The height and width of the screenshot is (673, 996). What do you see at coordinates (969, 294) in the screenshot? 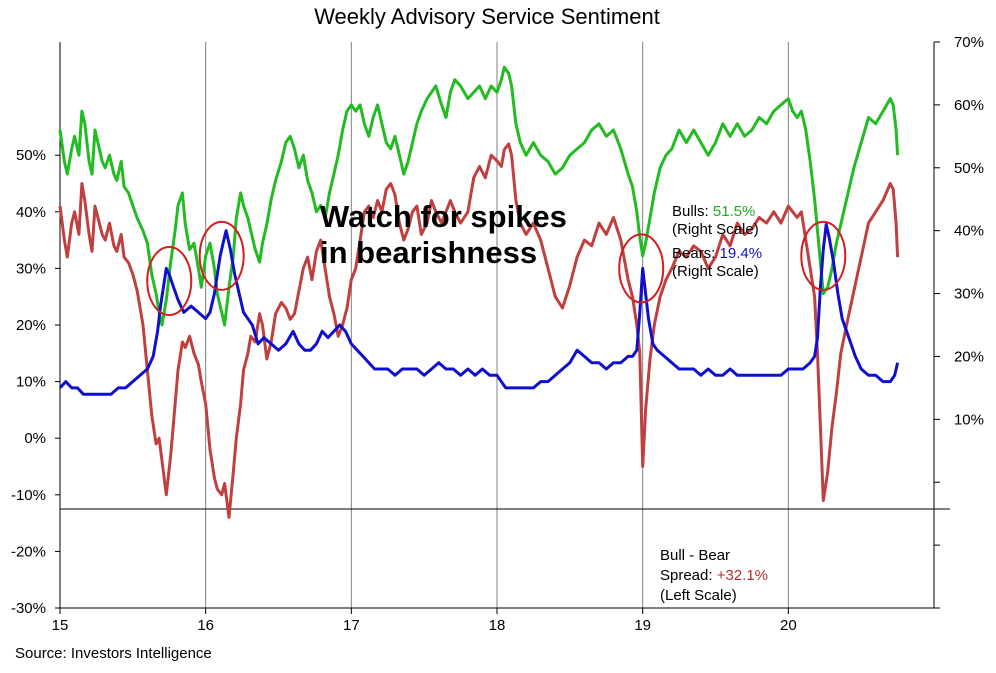
I see `right-tick-label: 30%` at bounding box center [969, 294].